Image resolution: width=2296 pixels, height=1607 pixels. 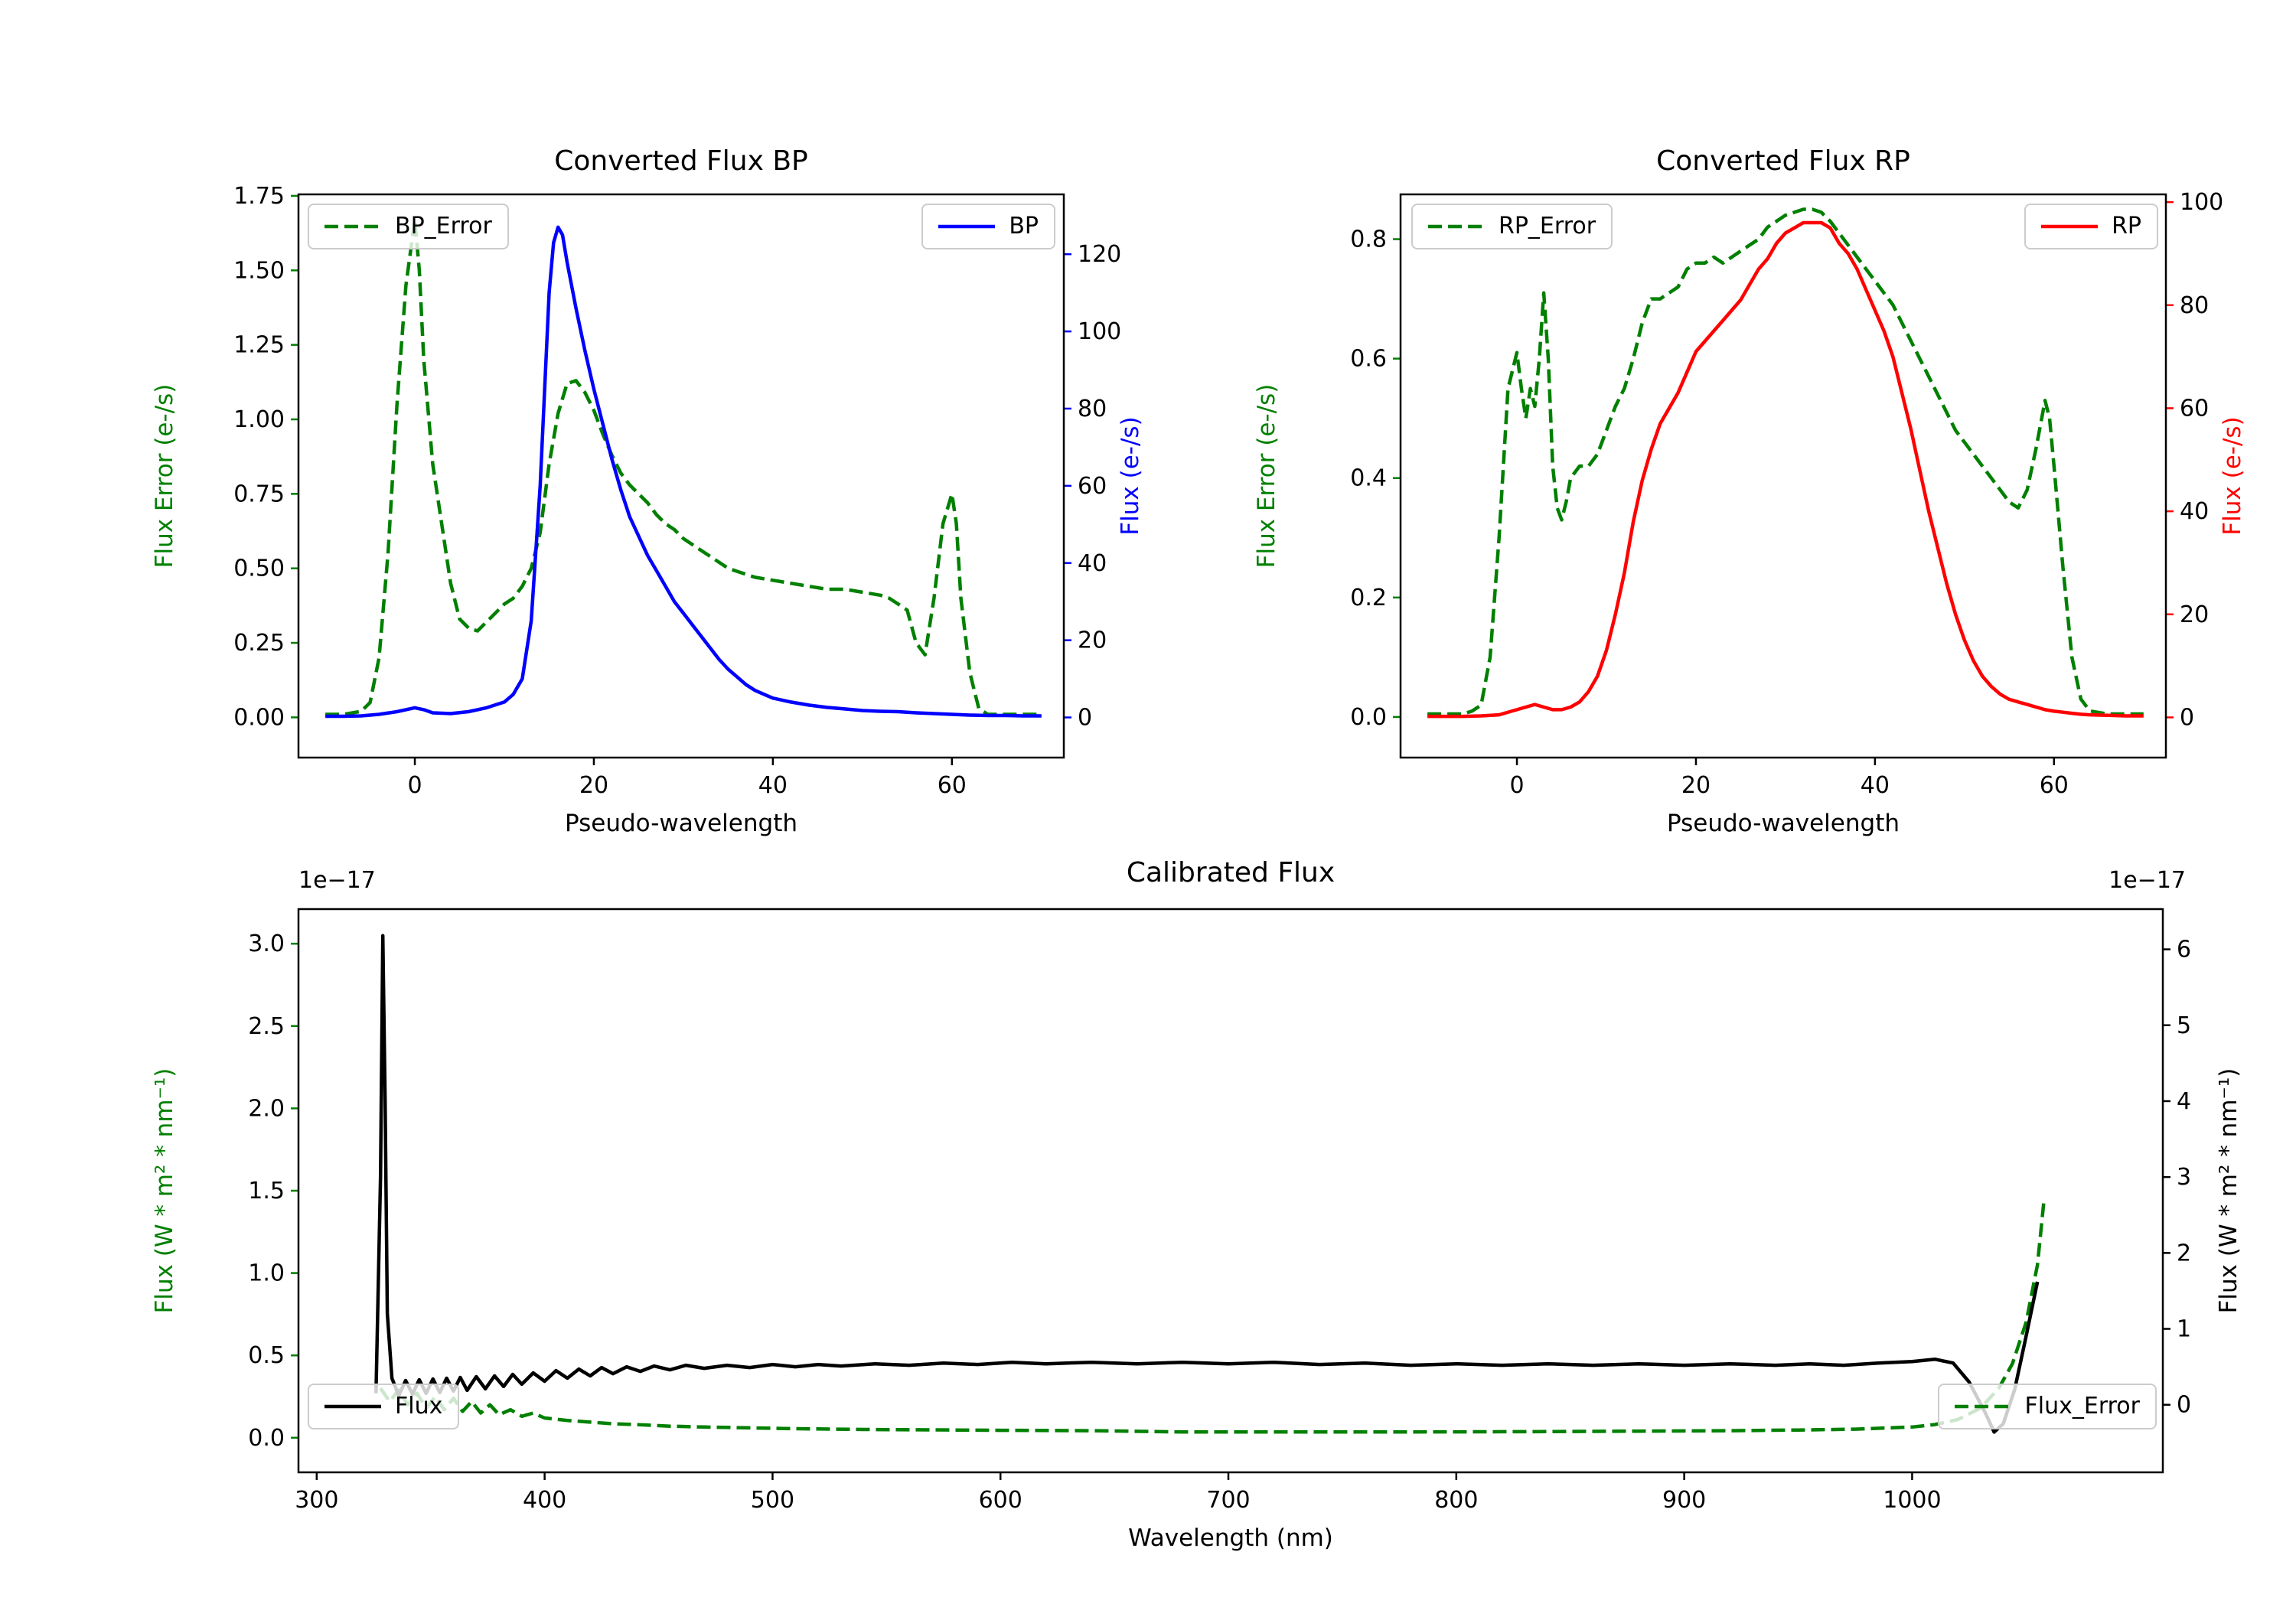 What do you see at coordinates (443, 226) in the screenshot?
I see `bp-error-legend-label: BP_Error` at bounding box center [443, 226].